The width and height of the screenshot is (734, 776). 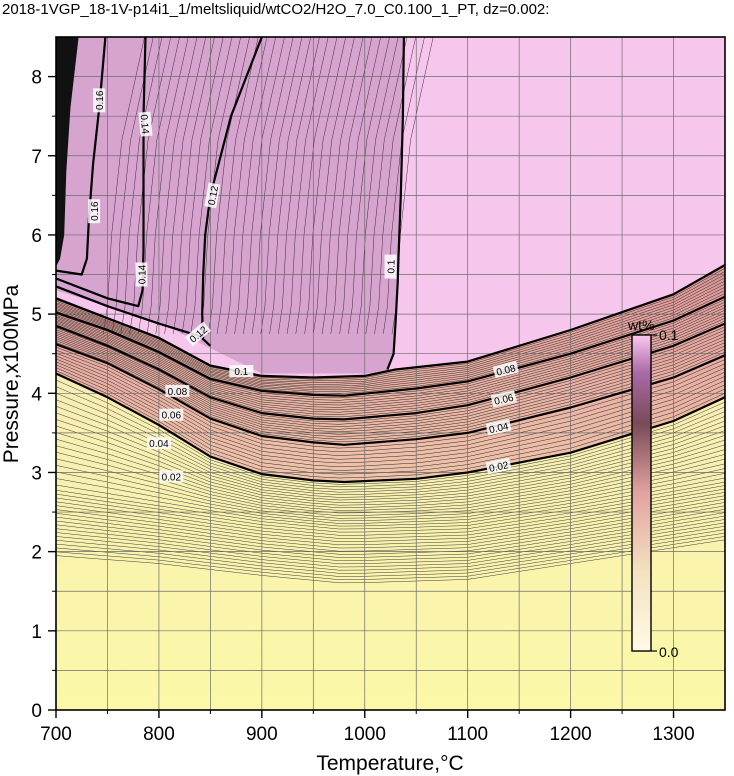 I want to click on contour-label: 0.14, so click(x=144, y=124).